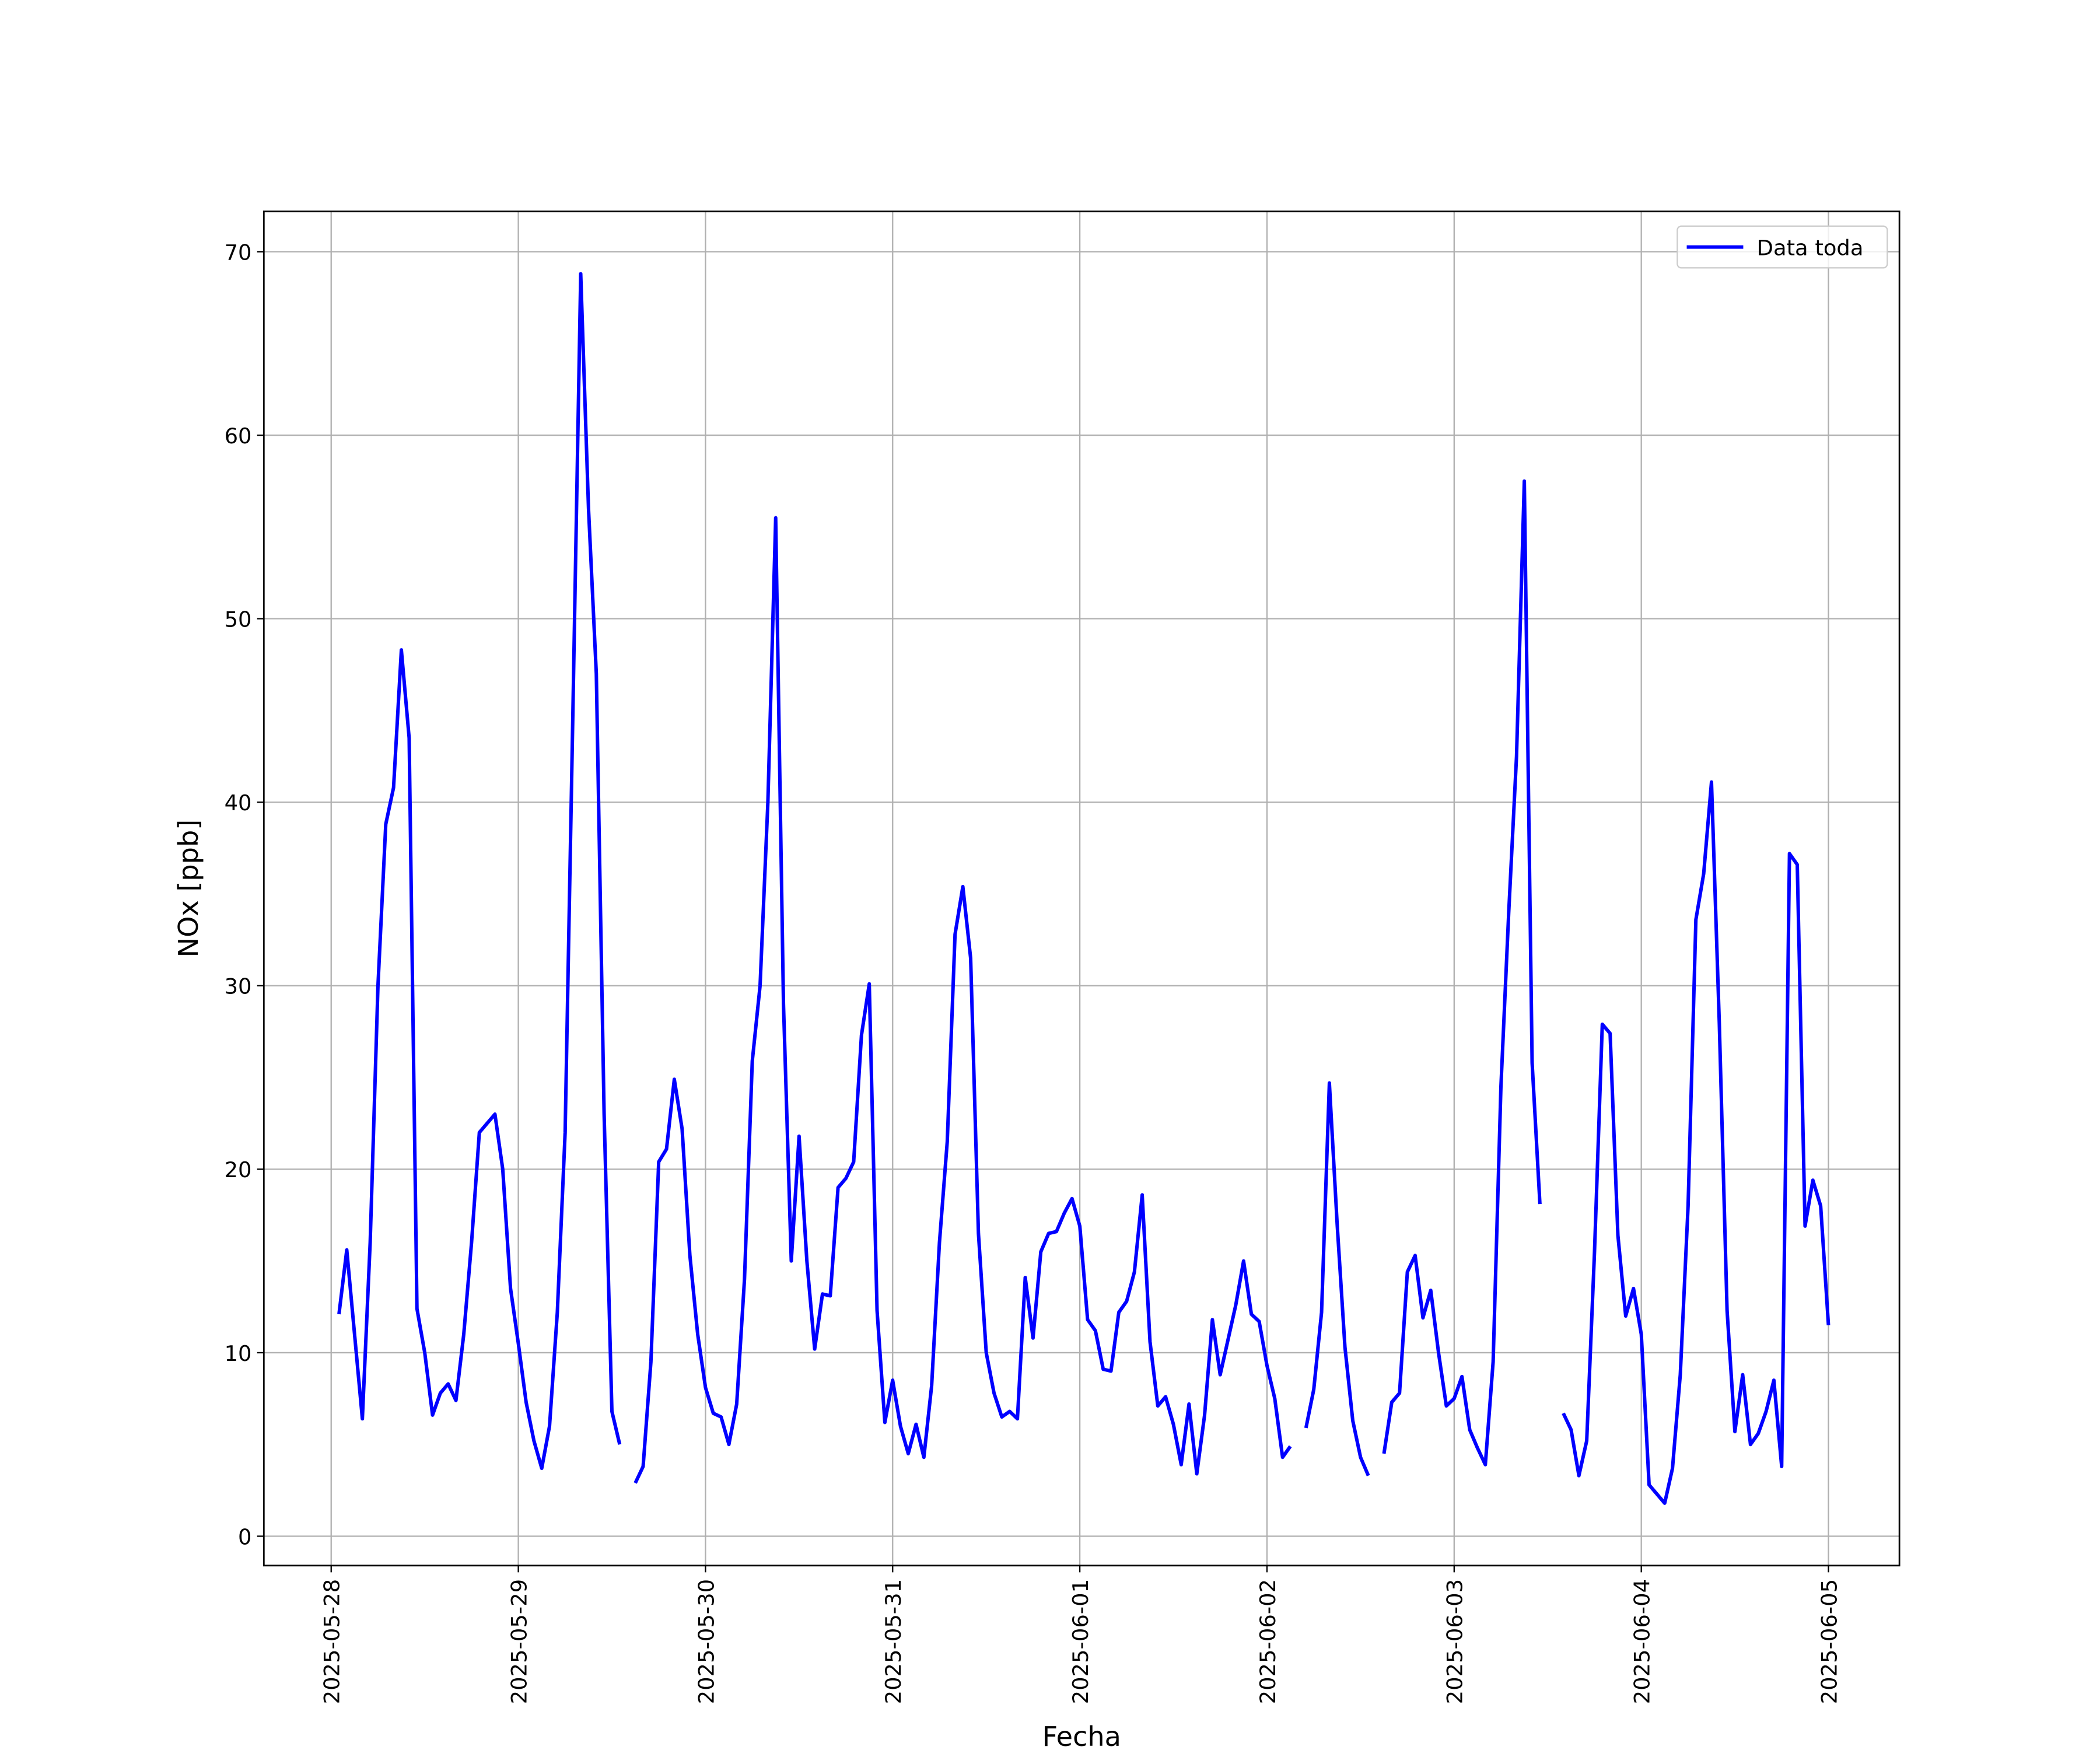 This screenshot has width=2100, height=1750. What do you see at coordinates (188, 889) in the screenshot?
I see `y-axis-label: NOx [ppb]` at bounding box center [188, 889].